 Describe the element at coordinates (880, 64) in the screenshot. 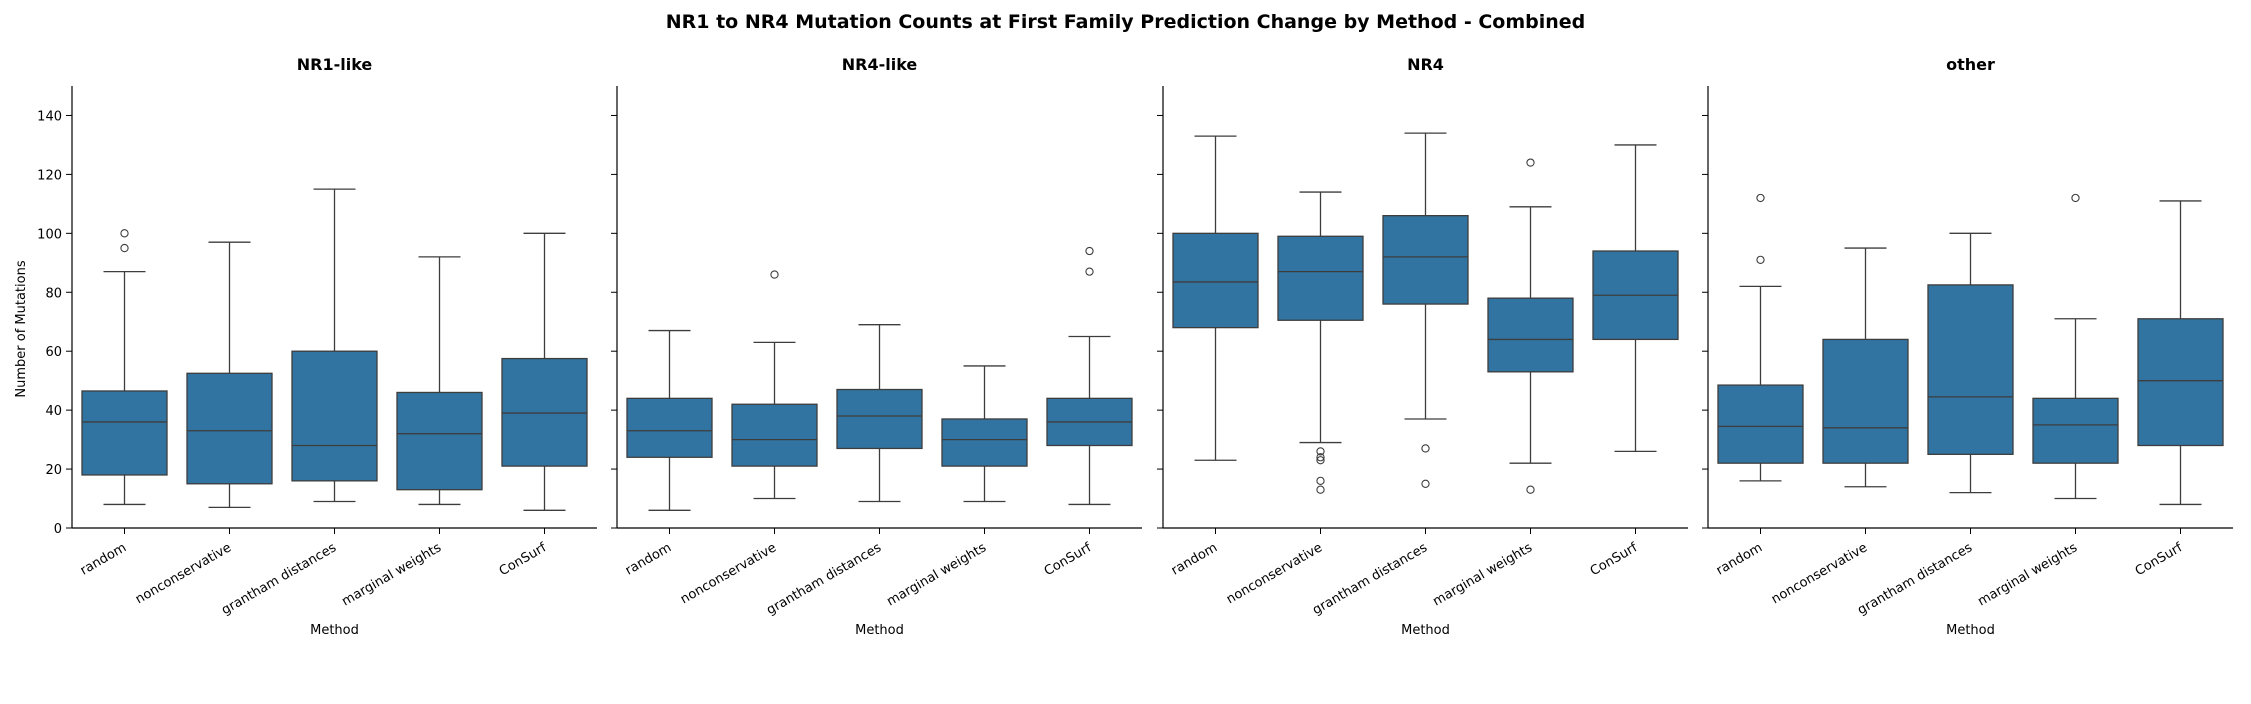

I see `panel-title: NR4-like` at that location.